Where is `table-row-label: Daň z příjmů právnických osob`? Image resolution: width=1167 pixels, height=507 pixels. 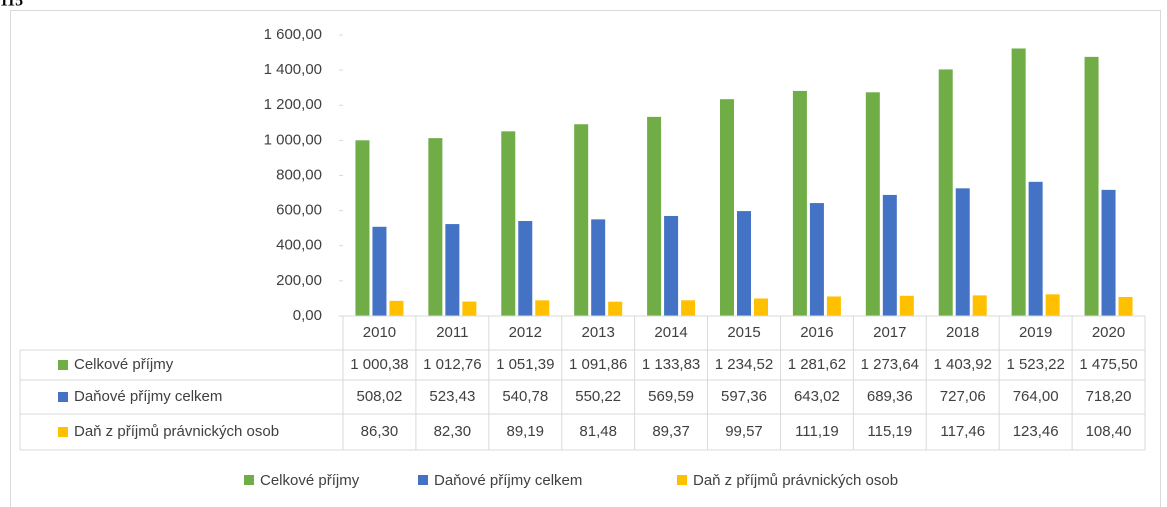
table-row-label: Daň z příjmů právnických osob is located at coordinates (176, 431).